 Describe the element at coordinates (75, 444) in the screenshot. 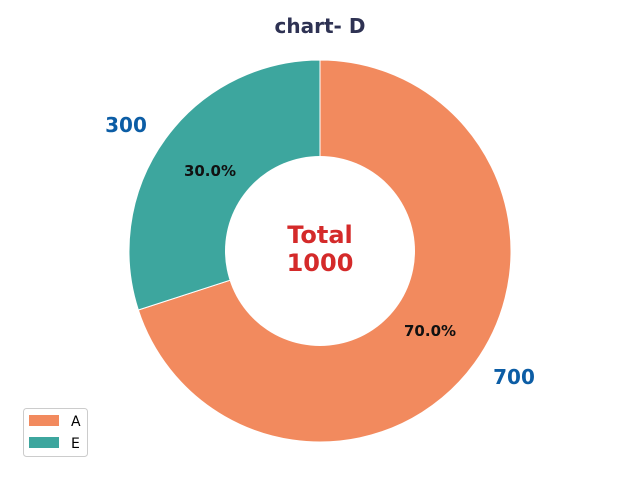

I see `legend-label-e: E` at that location.